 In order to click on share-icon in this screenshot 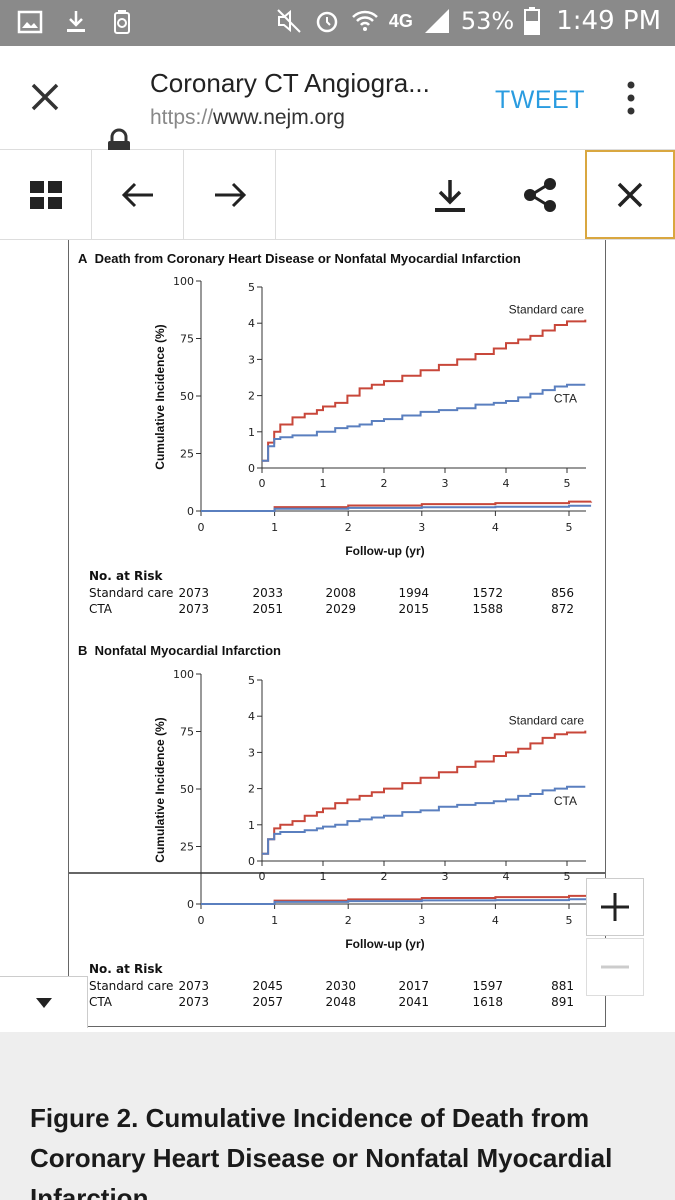, I will do `click(540, 194)`.